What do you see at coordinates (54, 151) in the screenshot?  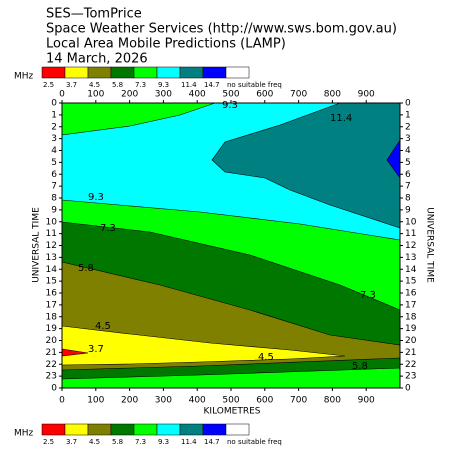 I see `y-tick-label: 4` at bounding box center [54, 151].